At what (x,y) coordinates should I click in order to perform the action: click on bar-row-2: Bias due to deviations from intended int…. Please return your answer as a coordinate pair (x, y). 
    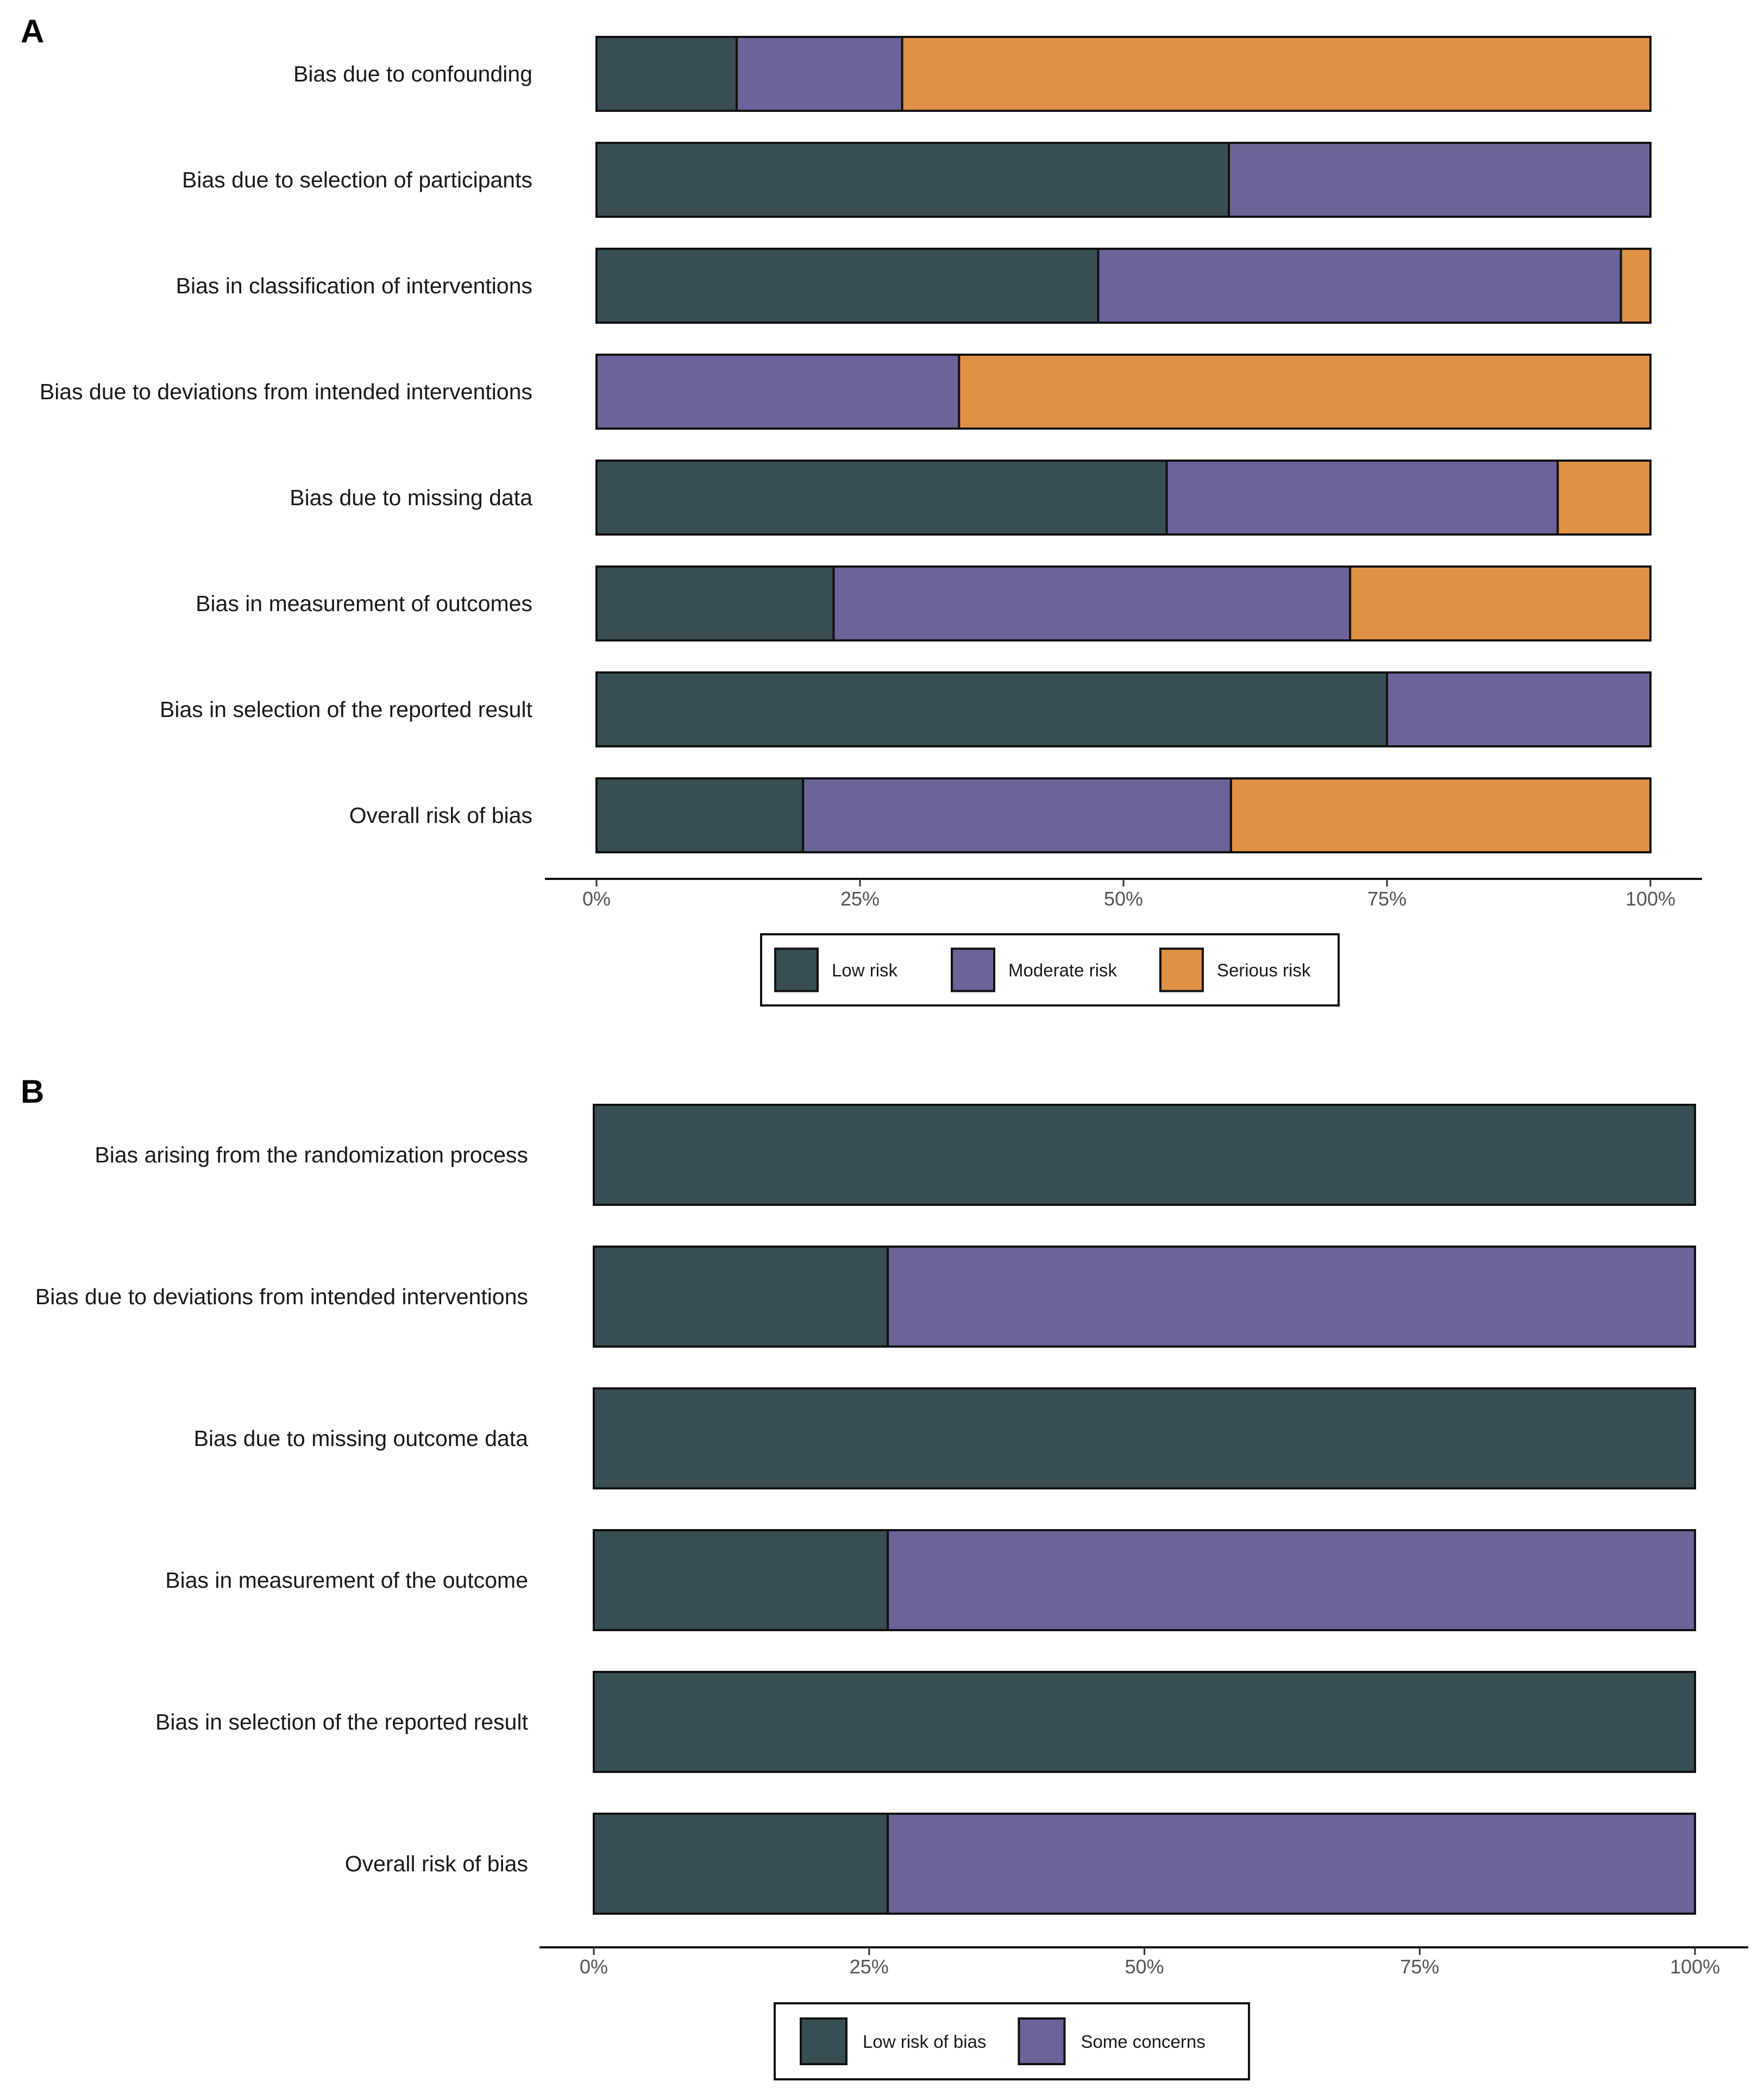
    Looking at the image, I should click on (866, 1297).